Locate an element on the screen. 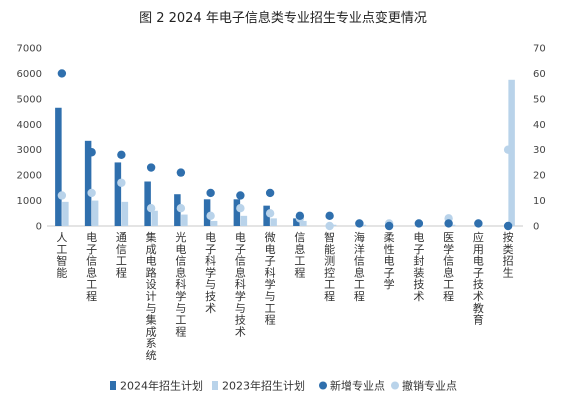 The width and height of the screenshot is (566, 416). y-left-tick-label: 7000 is located at coordinates (29, 49).